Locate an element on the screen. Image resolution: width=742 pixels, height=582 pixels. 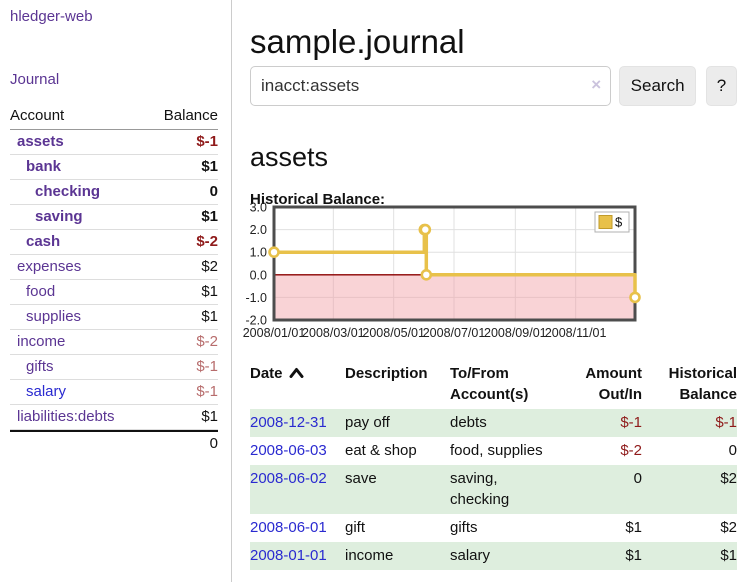
column-header-accounts: To/From Account(s) is located at coordinates (489, 384).